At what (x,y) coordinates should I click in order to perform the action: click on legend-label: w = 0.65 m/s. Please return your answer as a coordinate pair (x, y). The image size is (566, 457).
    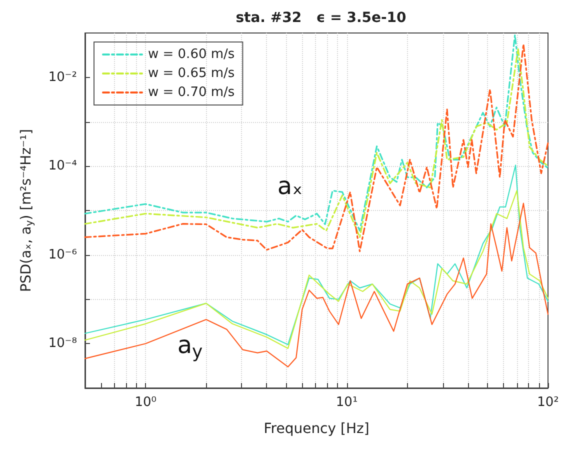
    Looking at the image, I should click on (191, 73).